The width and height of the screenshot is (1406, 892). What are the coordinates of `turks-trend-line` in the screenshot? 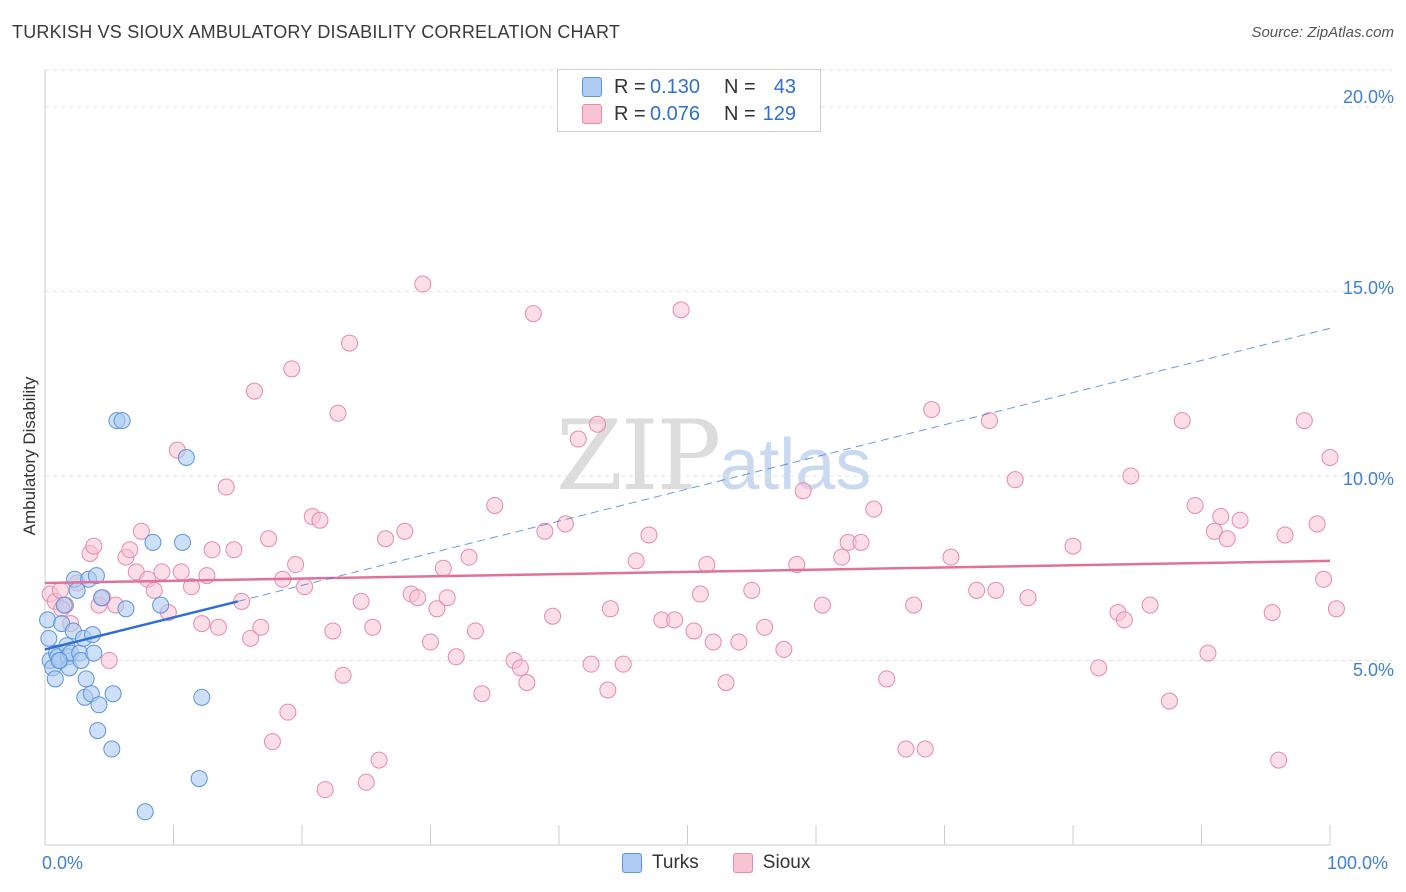 It's located at (141, 625).